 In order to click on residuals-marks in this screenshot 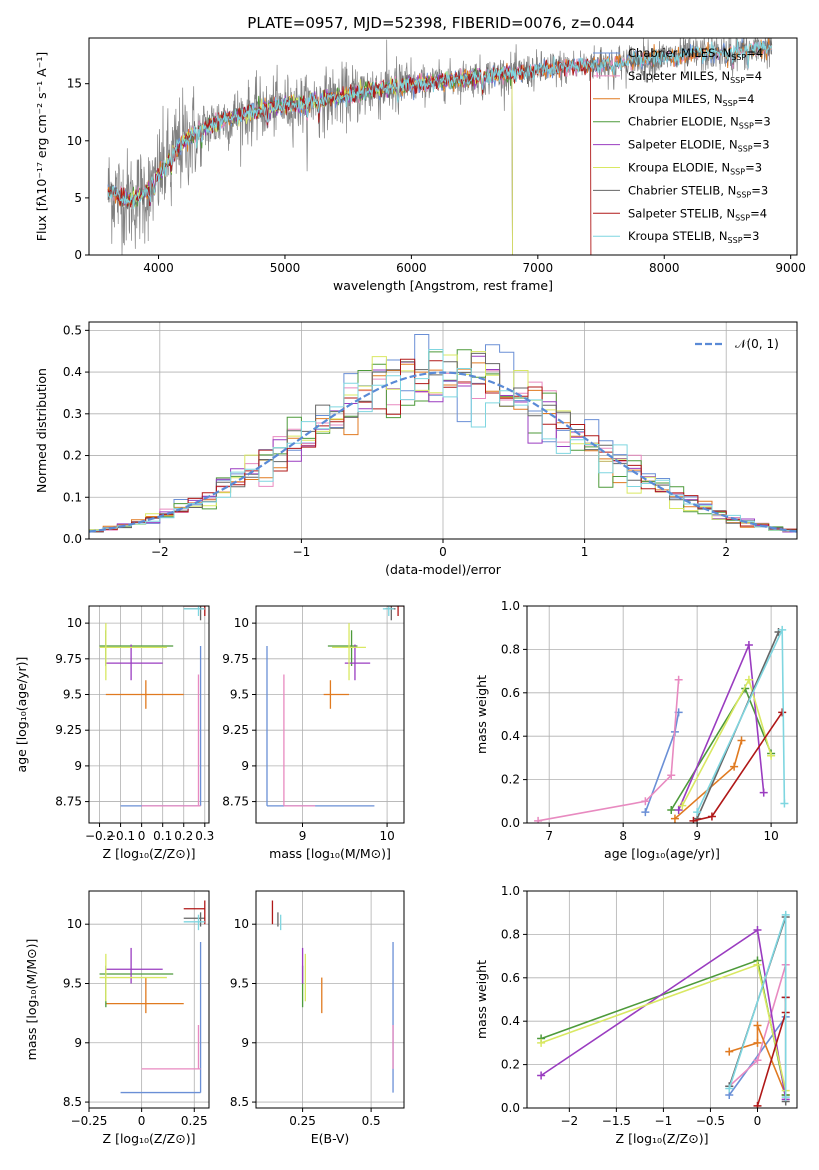, I will do `click(443, 433)`.